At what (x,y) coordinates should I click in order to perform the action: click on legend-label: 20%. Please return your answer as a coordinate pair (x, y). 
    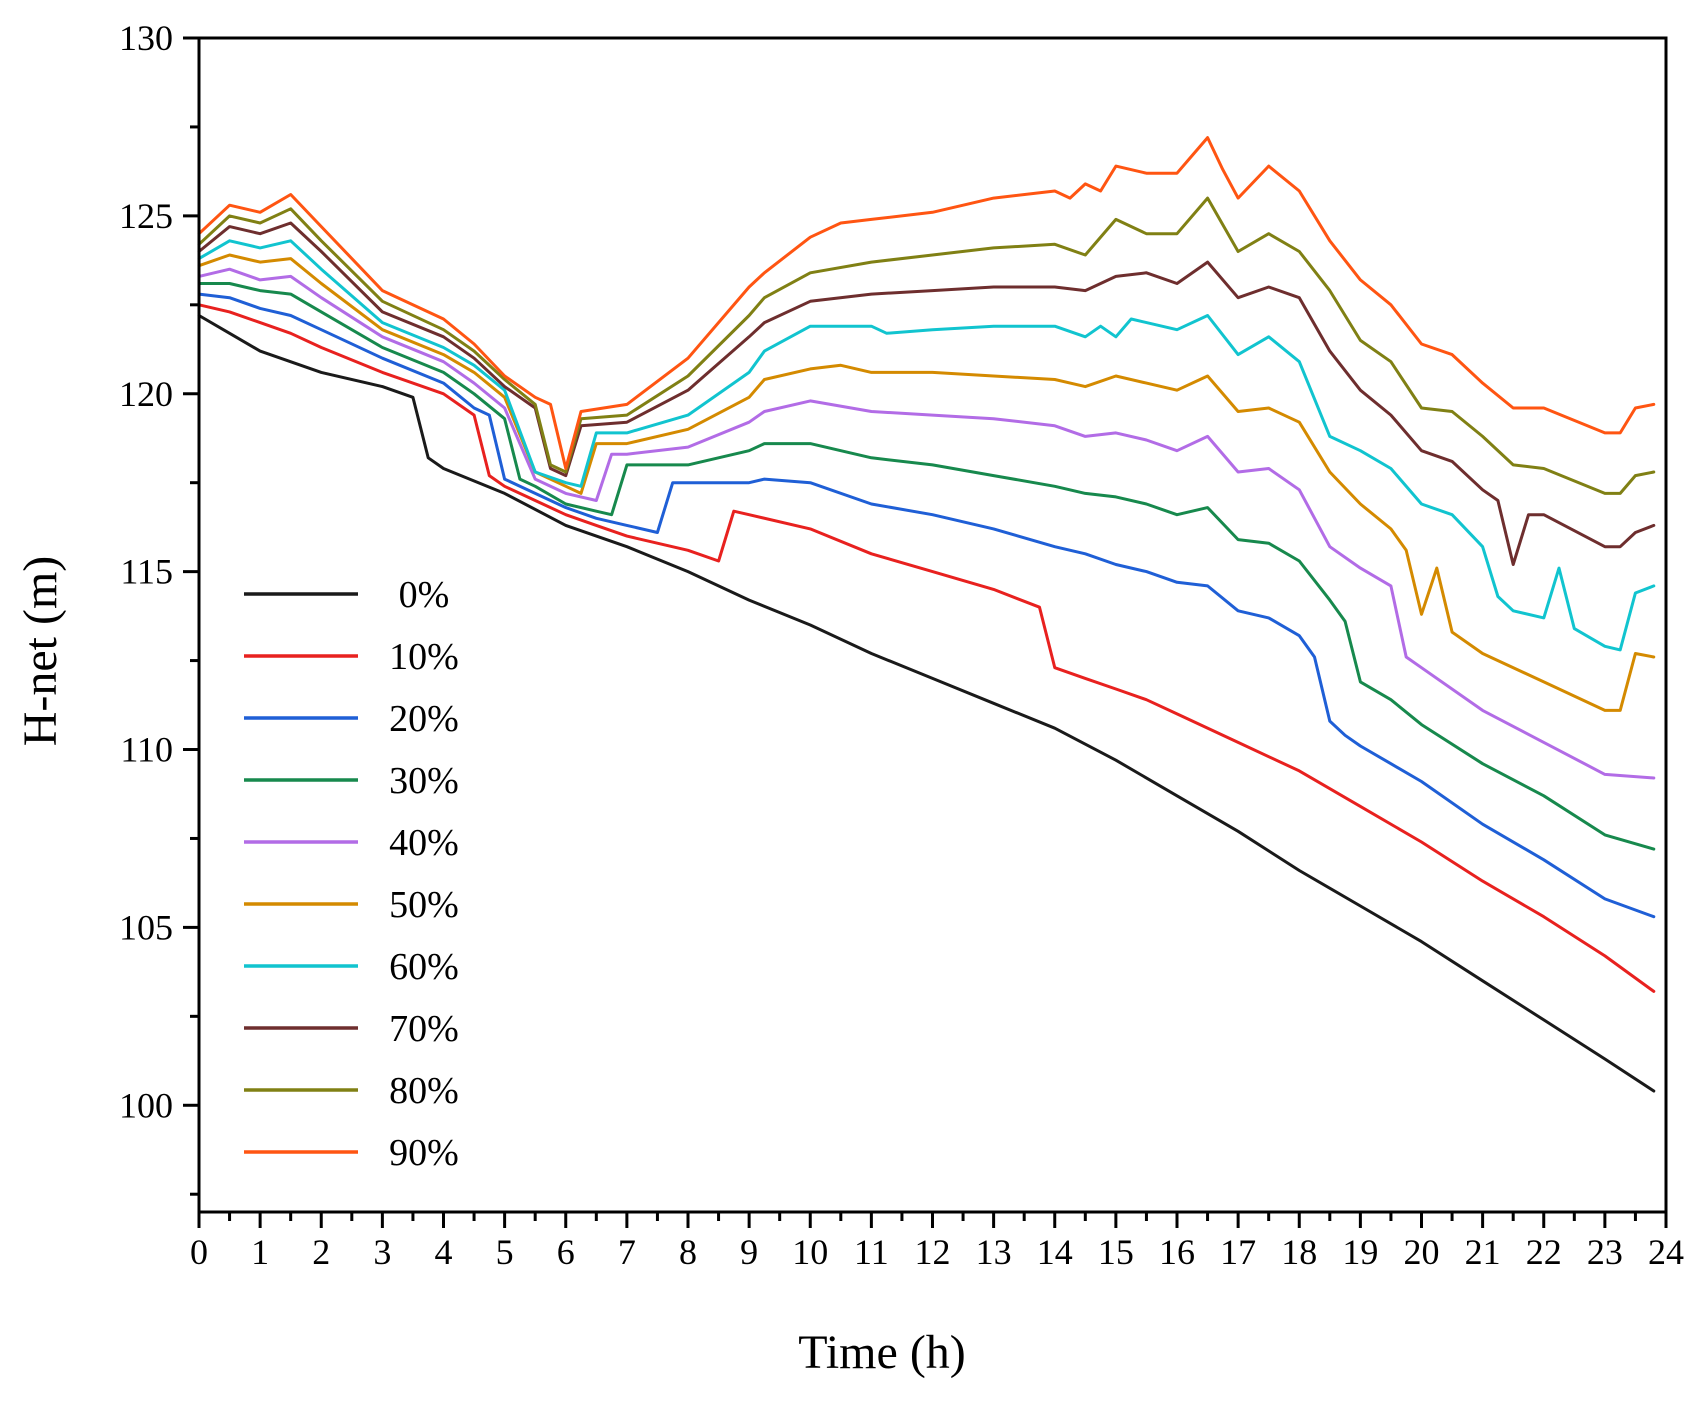
    Looking at the image, I should click on (424, 719).